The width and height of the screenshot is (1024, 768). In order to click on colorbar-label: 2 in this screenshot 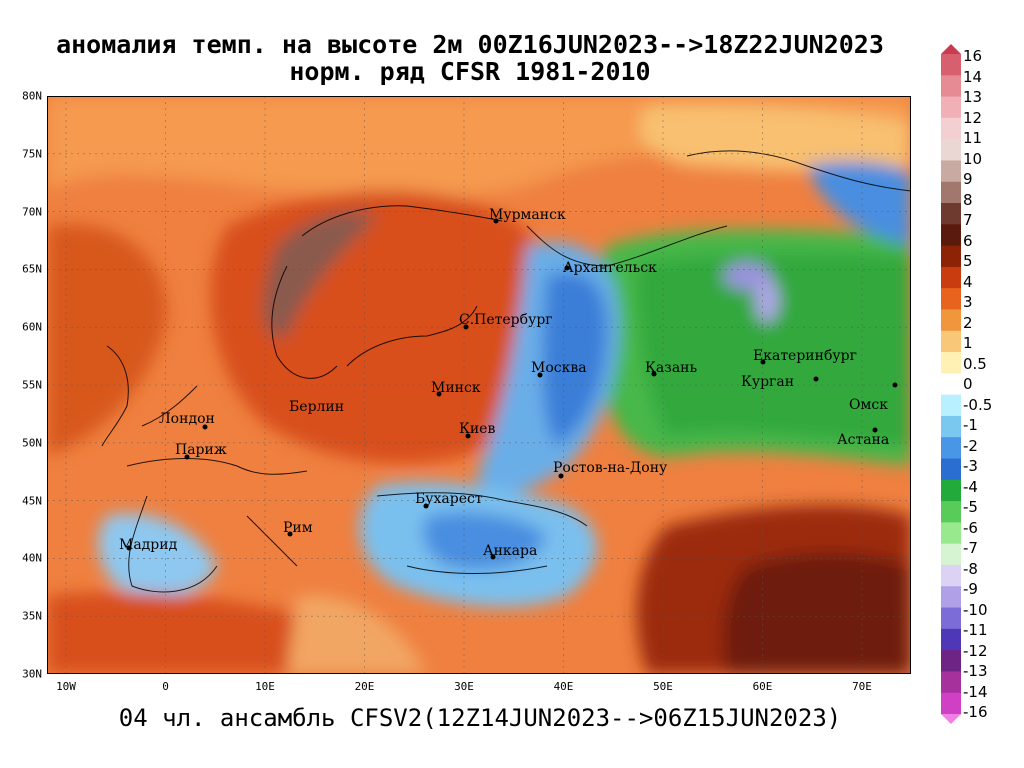, I will do `click(968, 322)`.